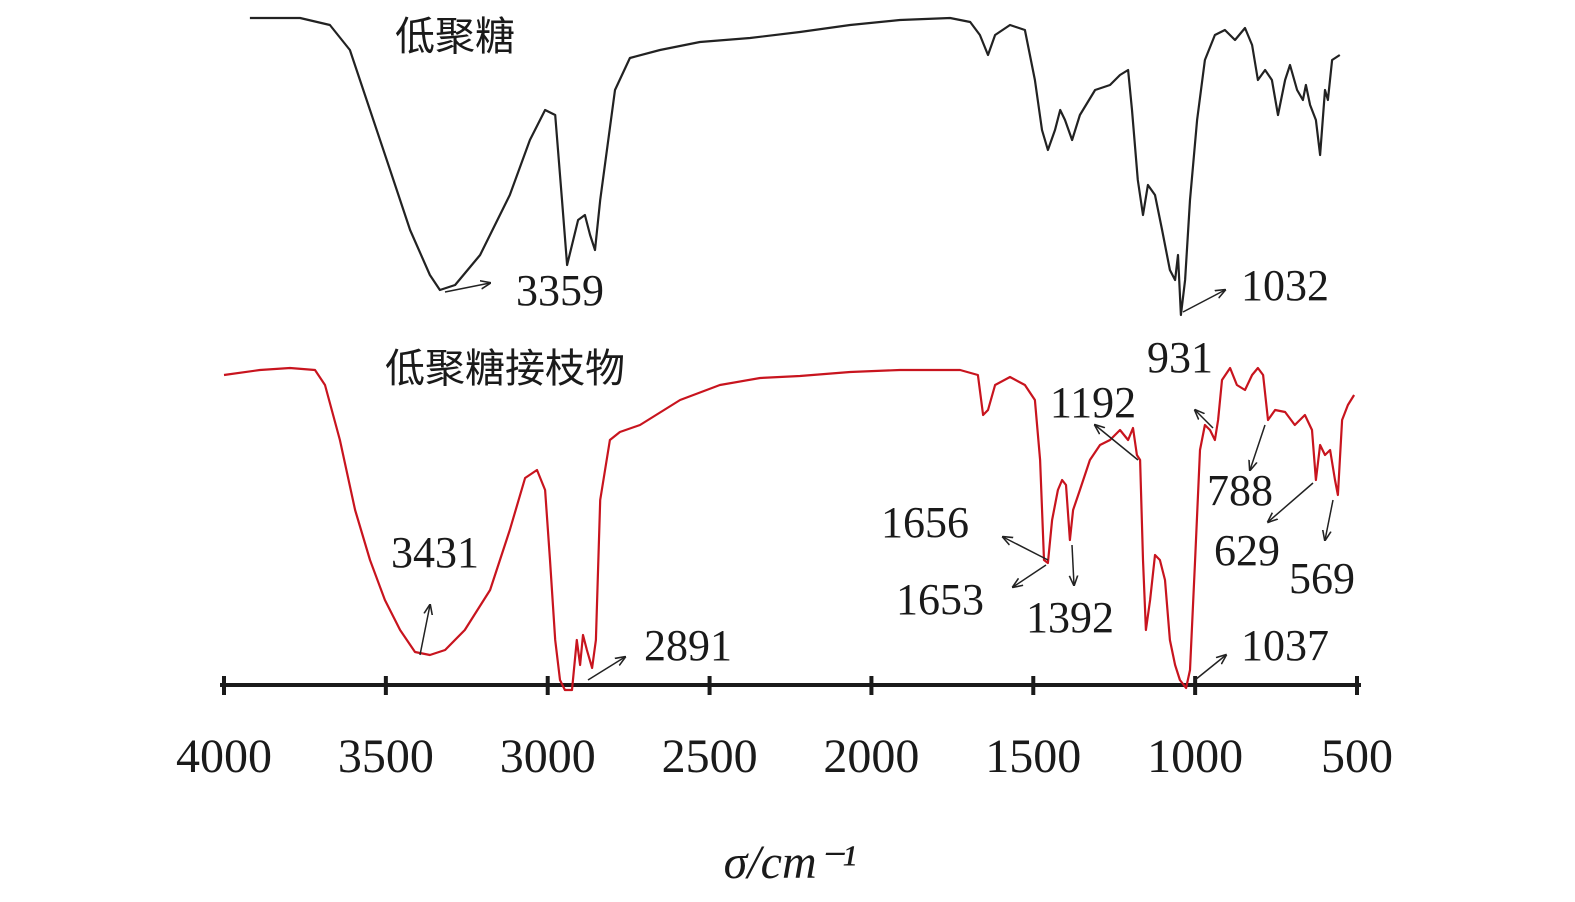 This screenshot has width=1575, height=902. I want to click on peak-label: 1192, so click(1093, 402).